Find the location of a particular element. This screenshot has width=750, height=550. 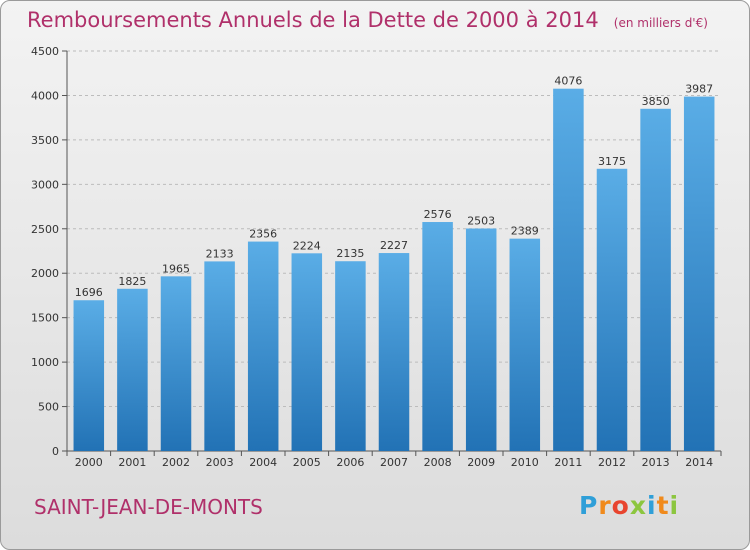

x-tick-label-2001: 2001 is located at coordinates (132, 462).